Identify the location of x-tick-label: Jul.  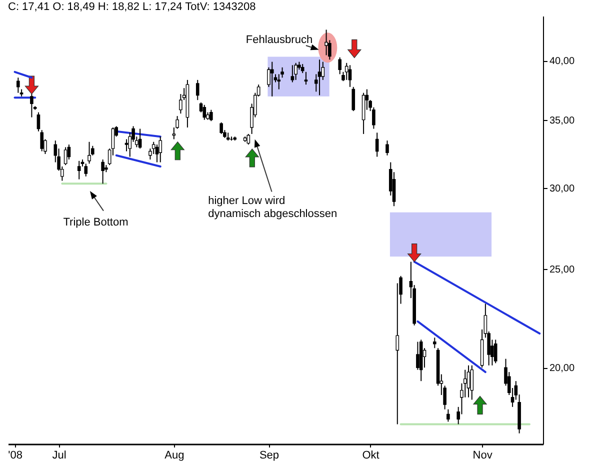
(59, 456).